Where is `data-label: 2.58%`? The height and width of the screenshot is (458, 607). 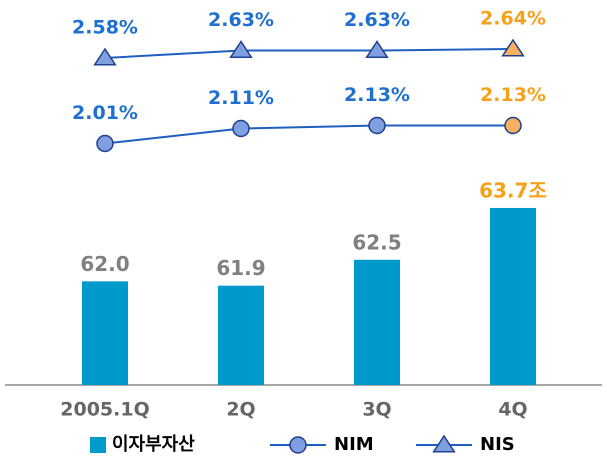
data-label: 2.58% is located at coordinates (105, 28).